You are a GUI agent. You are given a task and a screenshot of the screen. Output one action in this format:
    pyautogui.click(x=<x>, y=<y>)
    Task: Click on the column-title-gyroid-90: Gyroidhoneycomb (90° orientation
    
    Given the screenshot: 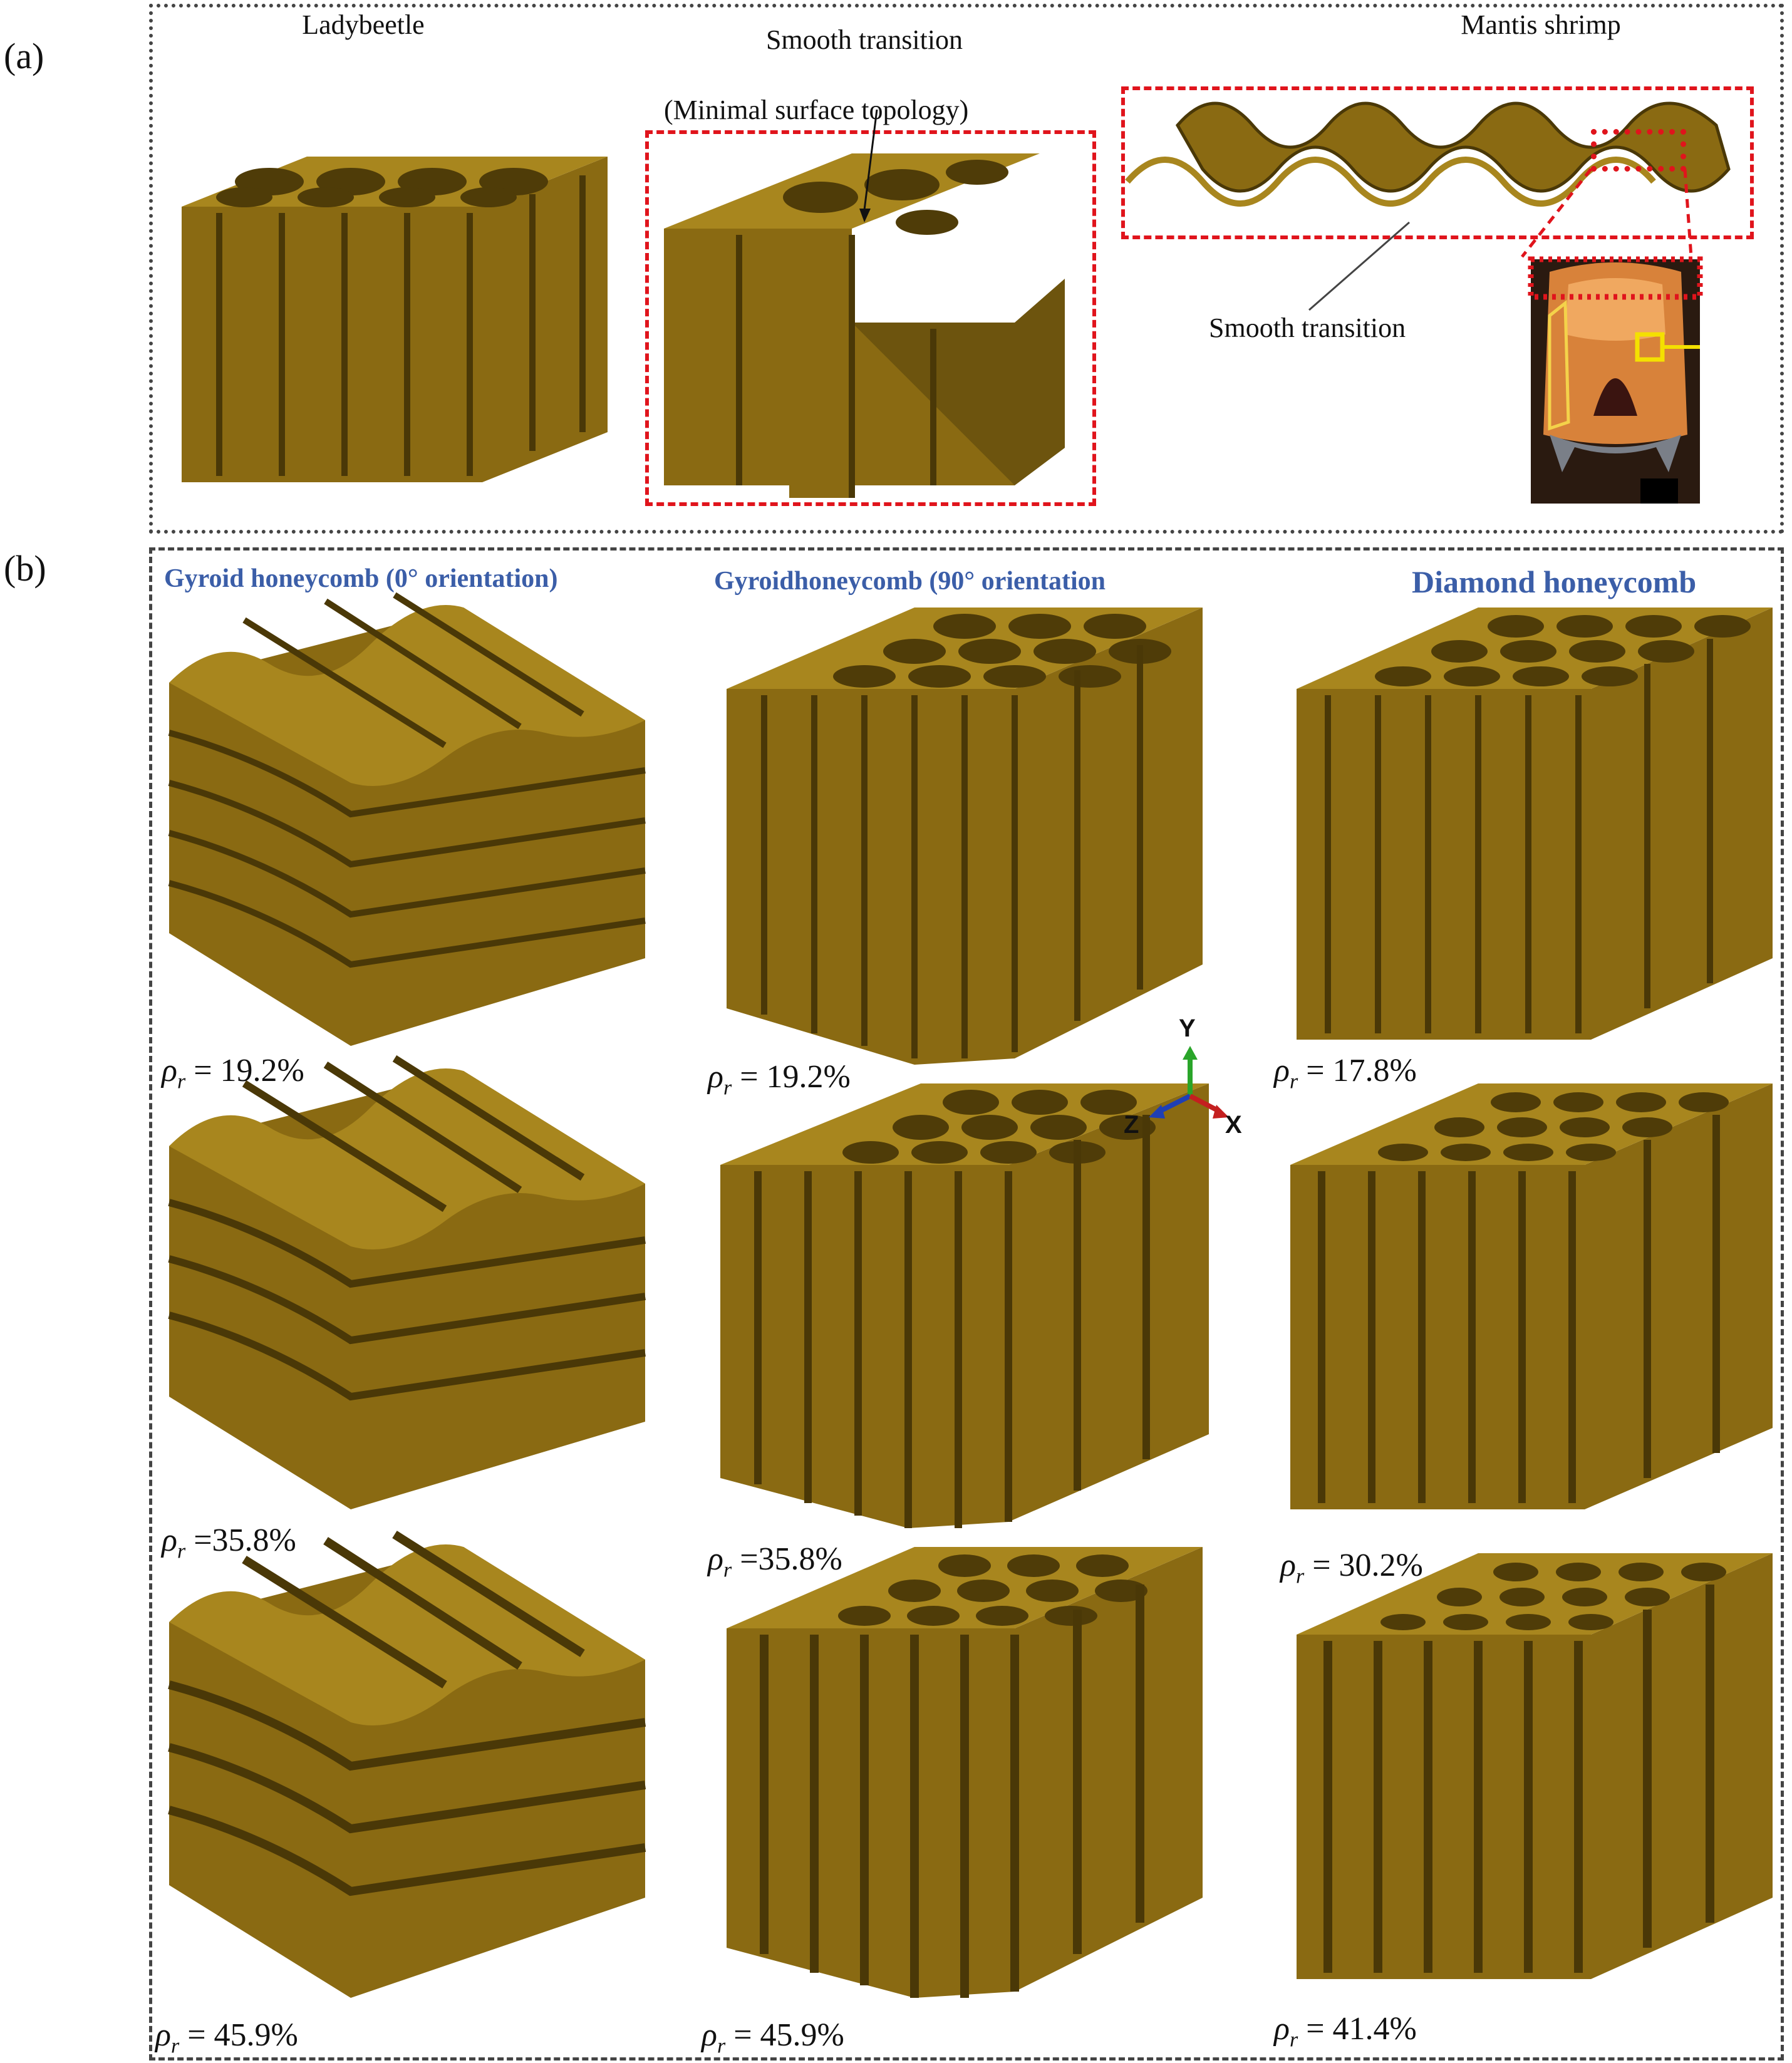 What is the action you would take?
    pyautogui.click(x=910, y=581)
    